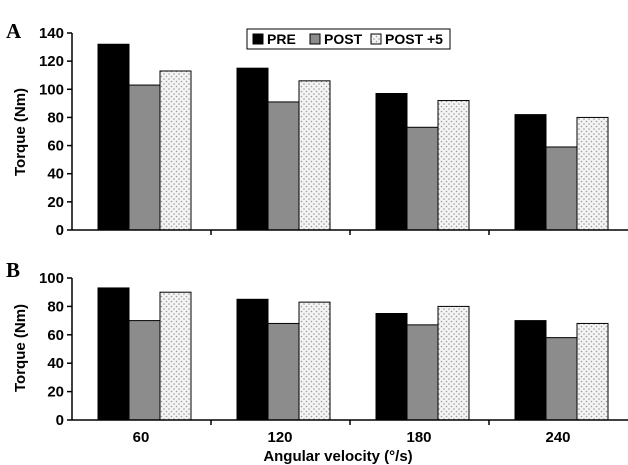 The image size is (628, 465). Describe the element at coordinates (51, 33) in the screenshot. I see `y-tick-label-a-140: 140` at that location.